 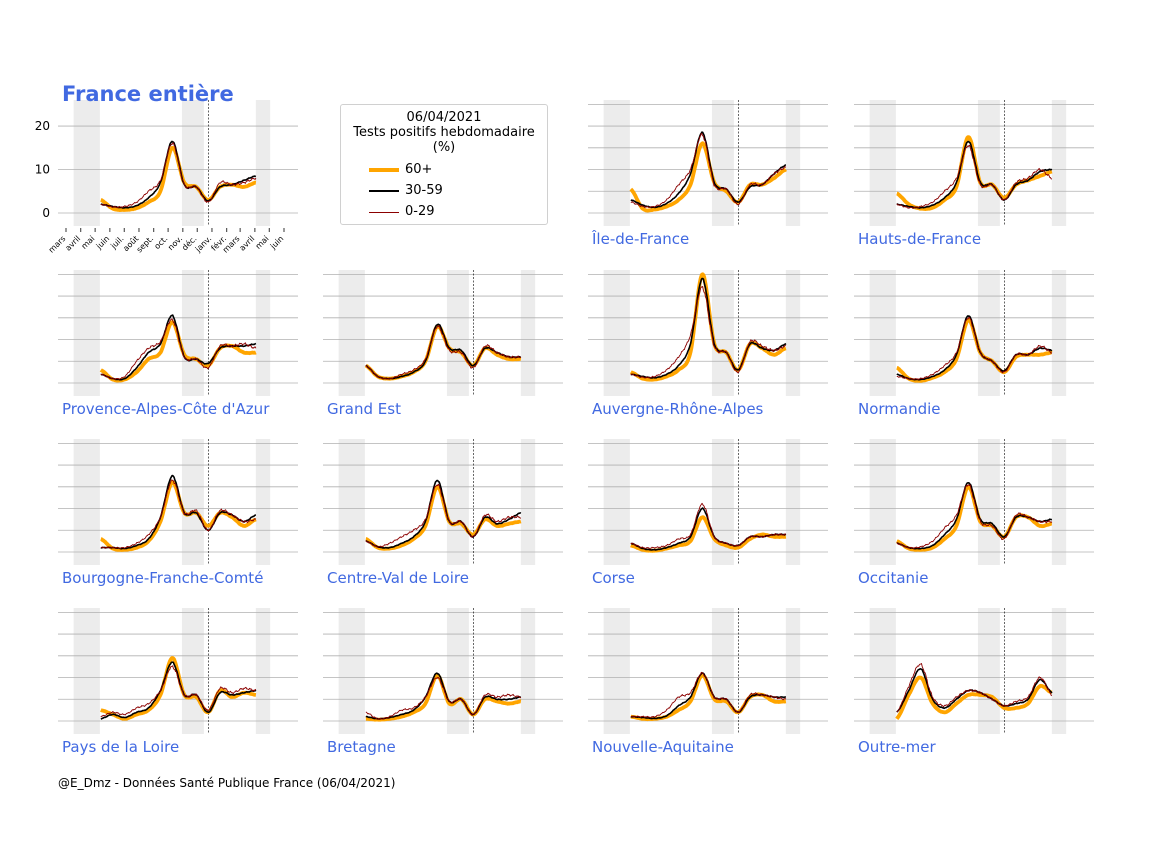 What do you see at coordinates (444, 117) in the screenshot?
I see `legend-date: 06/04/2021` at bounding box center [444, 117].